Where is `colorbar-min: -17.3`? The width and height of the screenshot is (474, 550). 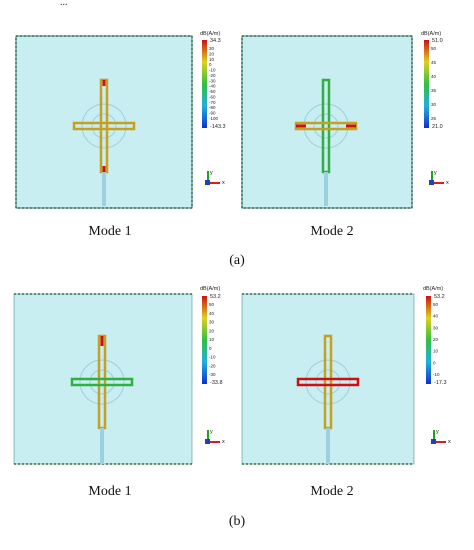 colorbar-min: -17.3 is located at coordinates (440, 383).